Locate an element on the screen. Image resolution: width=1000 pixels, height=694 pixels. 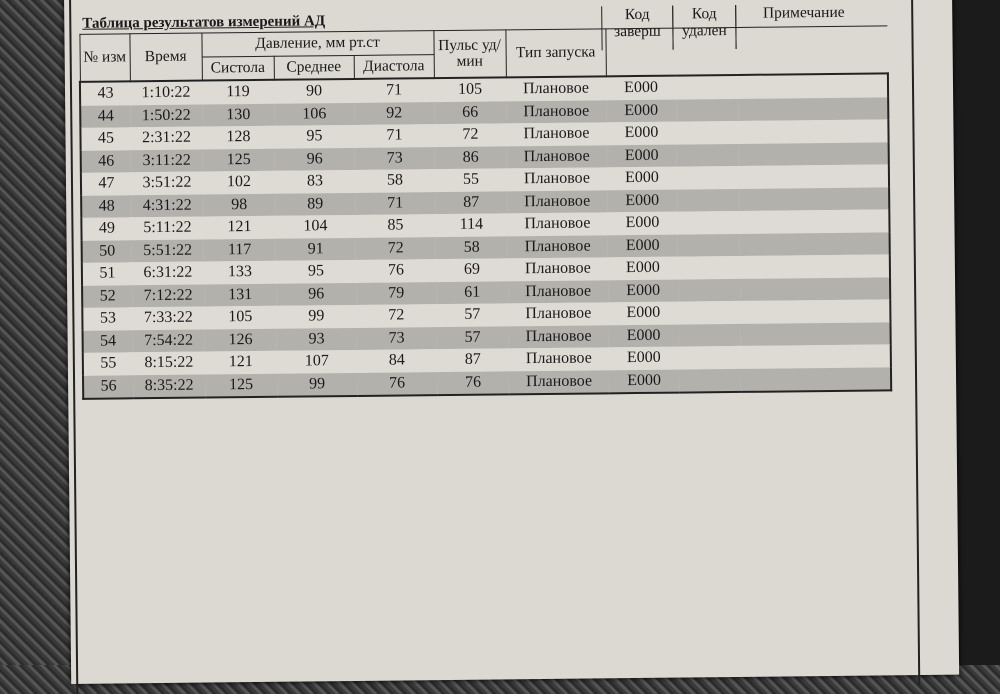
cell-num: 47 is located at coordinates (106, 184).